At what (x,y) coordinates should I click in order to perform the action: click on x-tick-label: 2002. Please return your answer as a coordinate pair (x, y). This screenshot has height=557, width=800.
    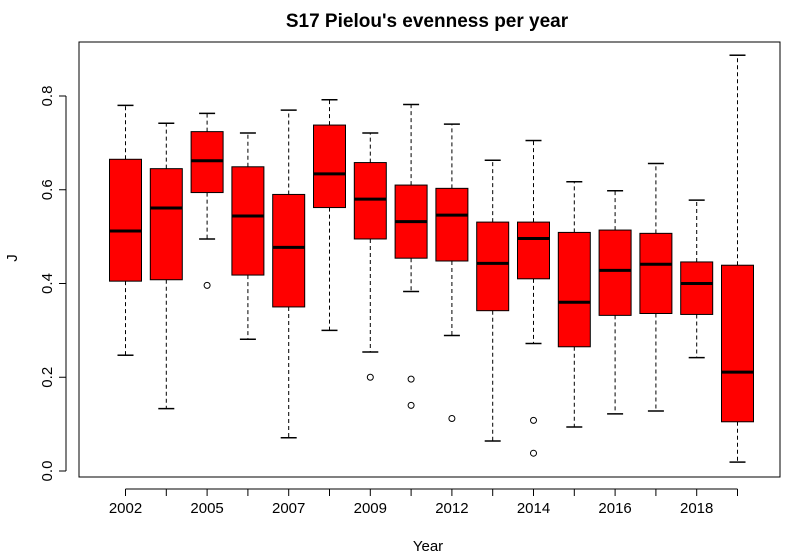
    Looking at the image, I should click on (125, 508).